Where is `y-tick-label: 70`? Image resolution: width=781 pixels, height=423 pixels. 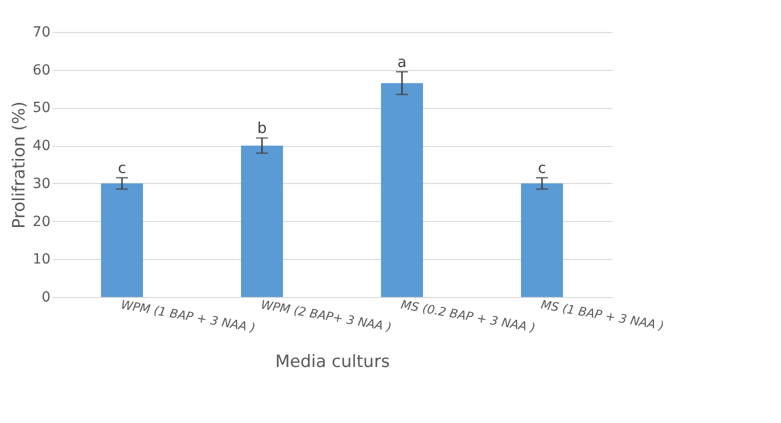 y-tick-label: 70 is located at coordinates (41, 32).